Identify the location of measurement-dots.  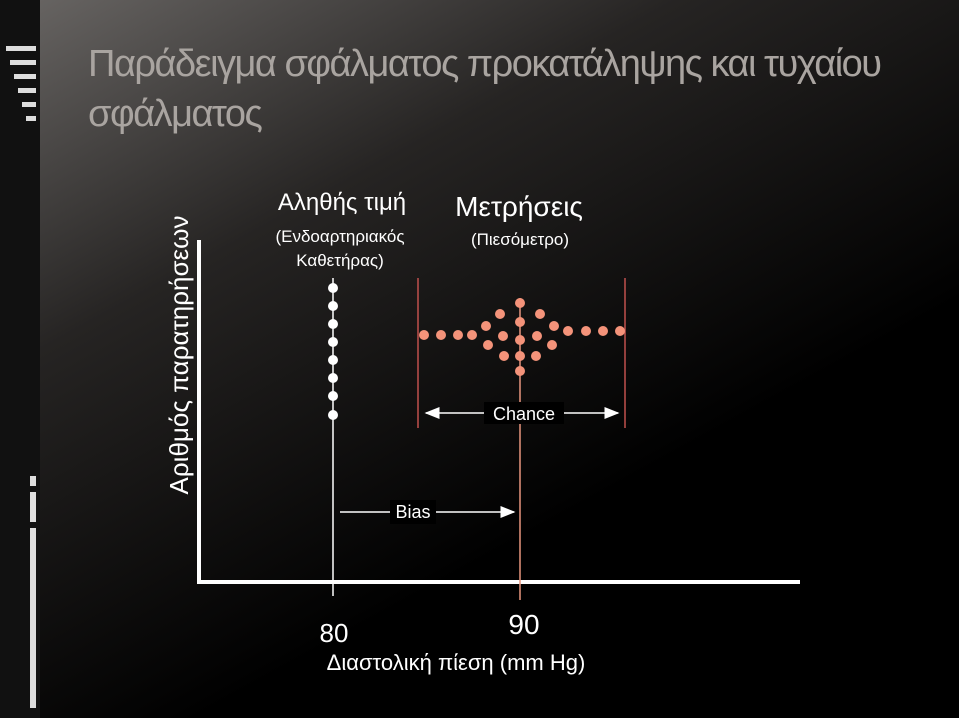
(522, 337).